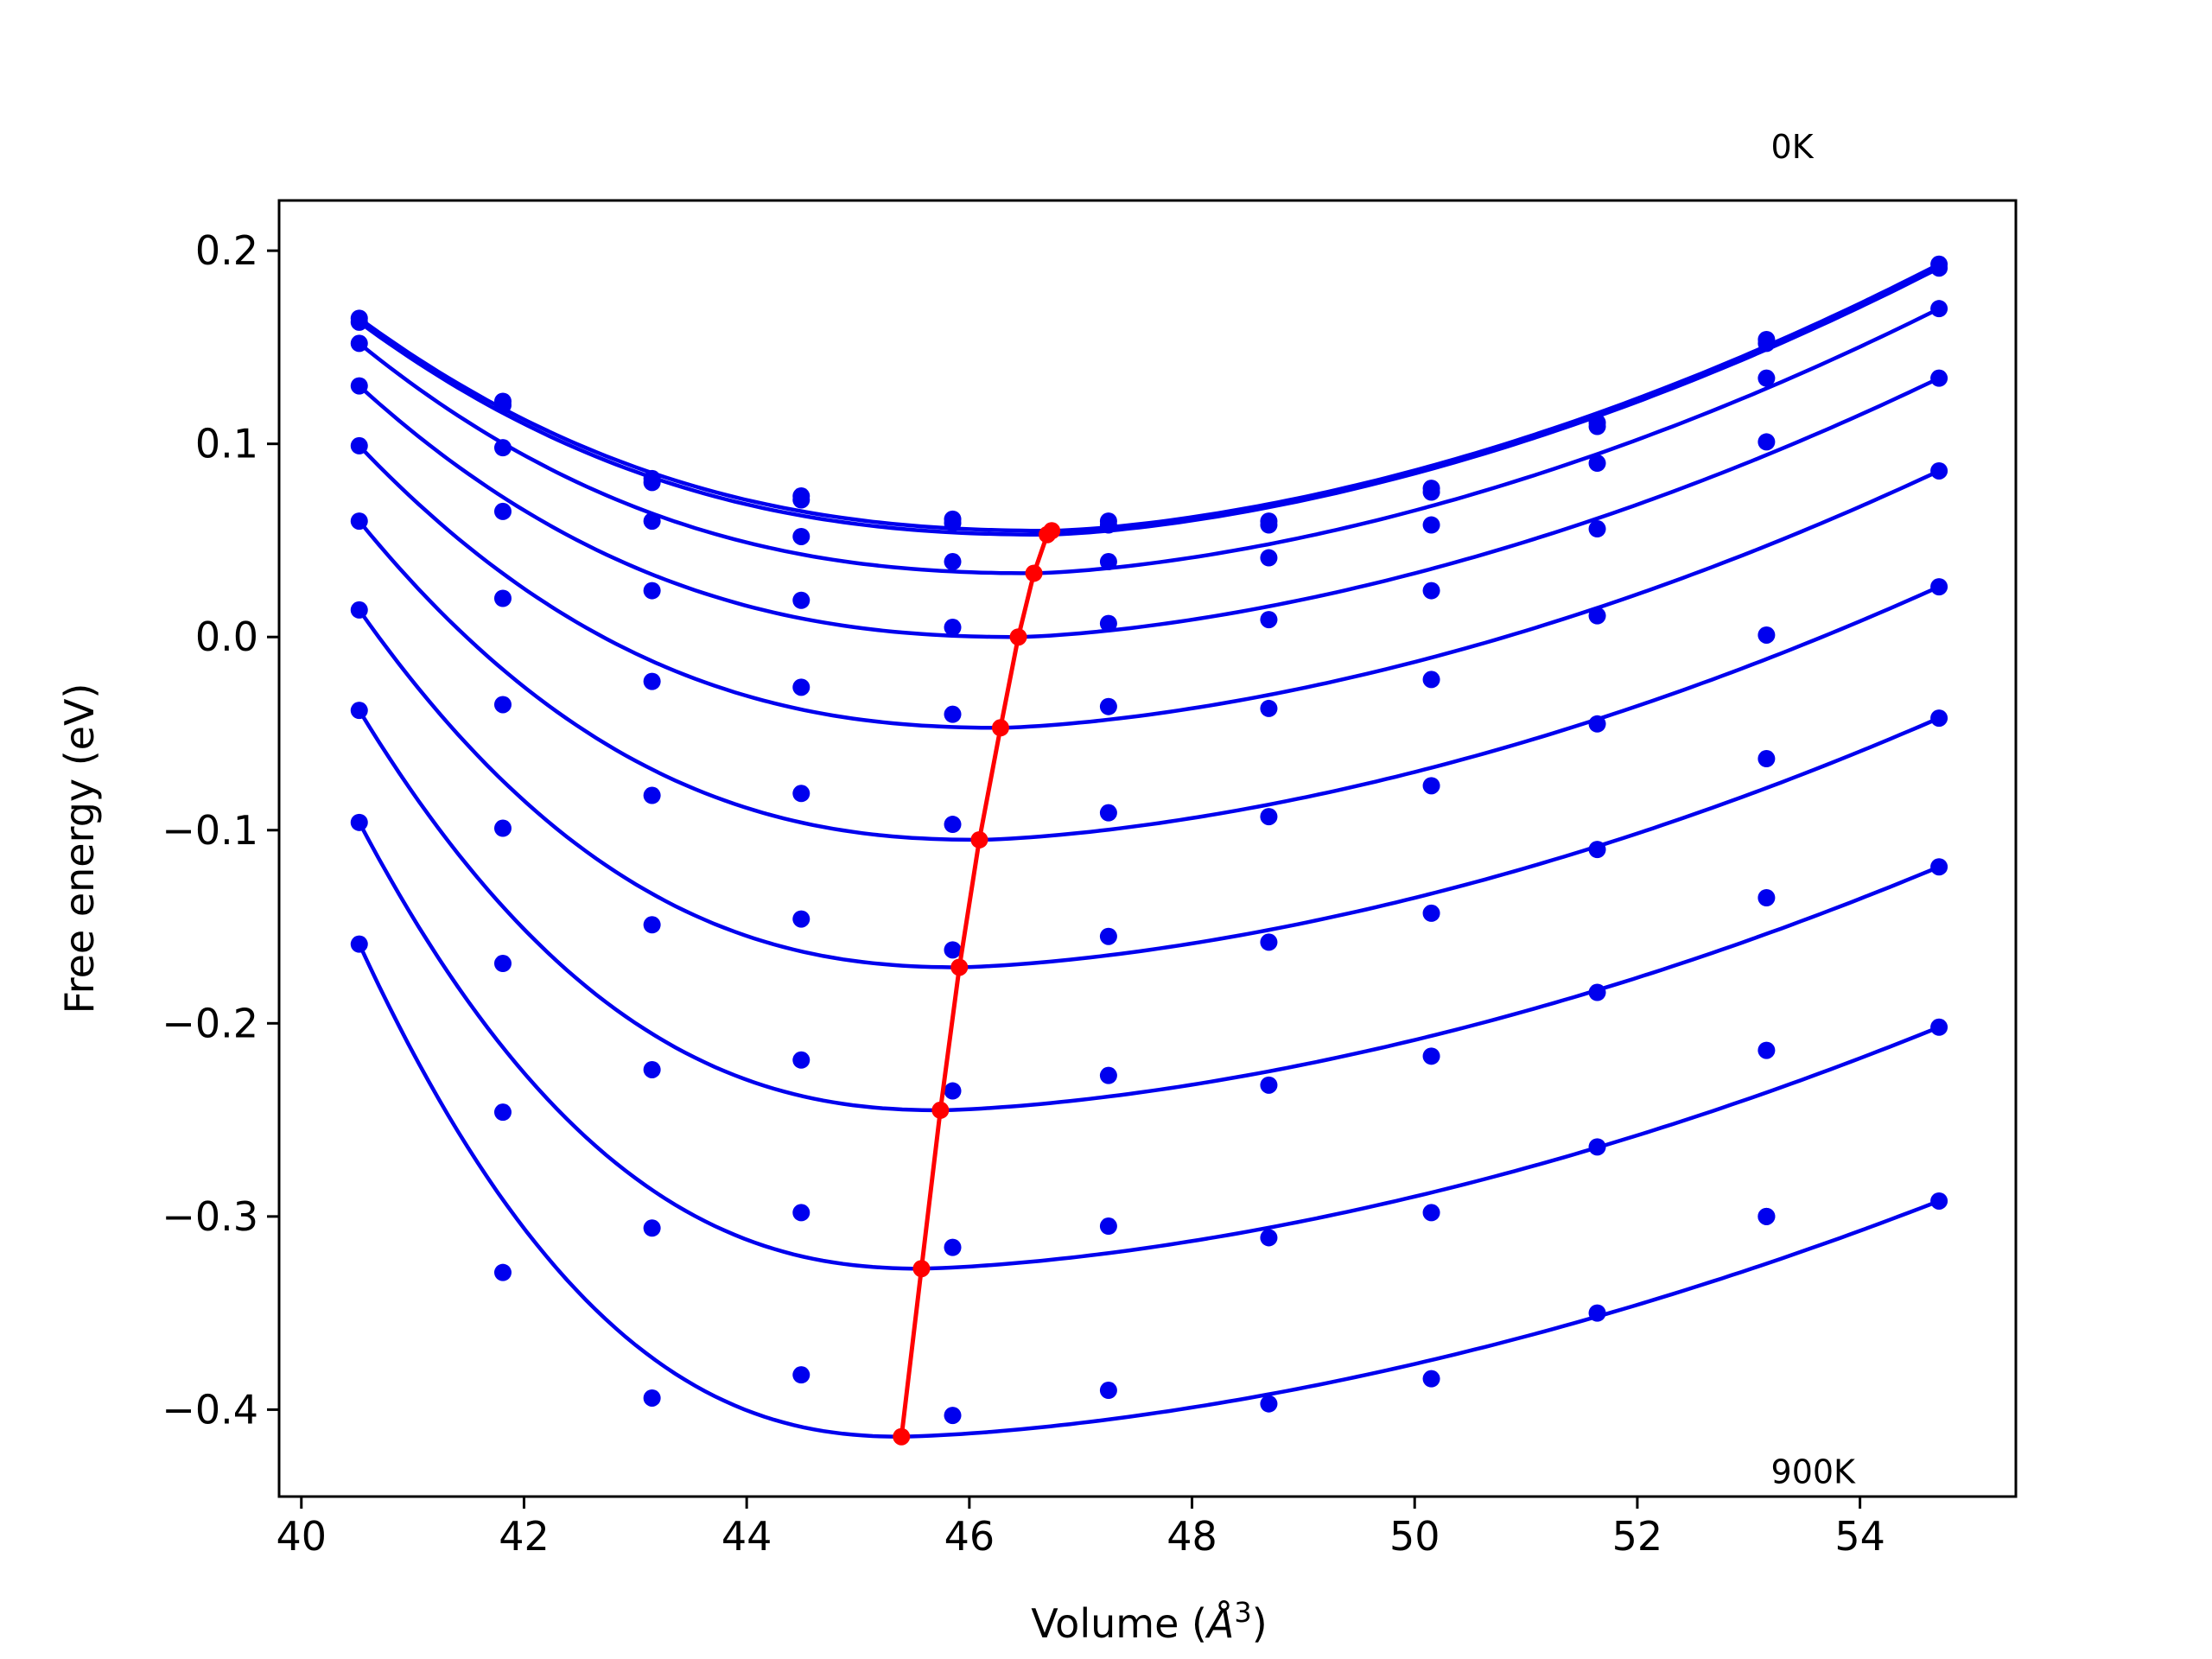 The width and height of the screenshot is (2212, 1659). Describe the element at coordinates (524, 1536) in the screenshot. I see `x-tick-label: 42` at that location.